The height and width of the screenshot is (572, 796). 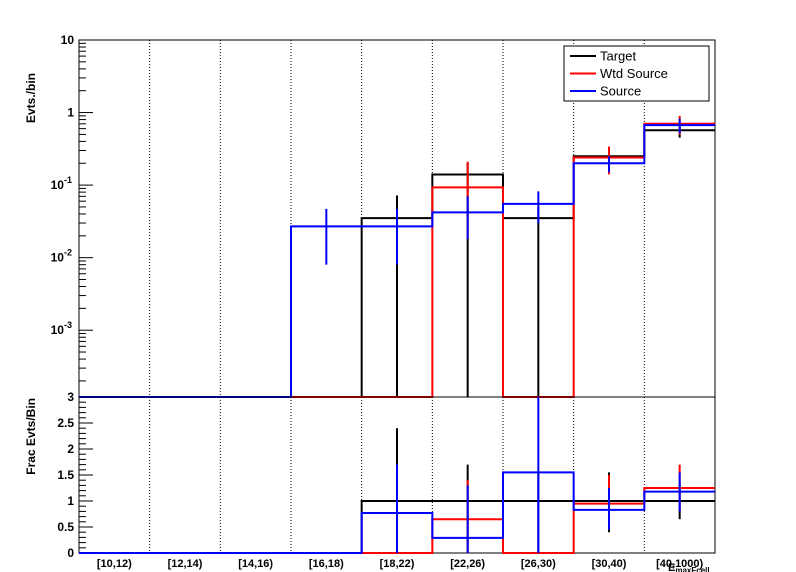 What do you see at coordinates (620, 91) in the screenshot?
I see `legend-label: Source` at bounding box center [620, 91].